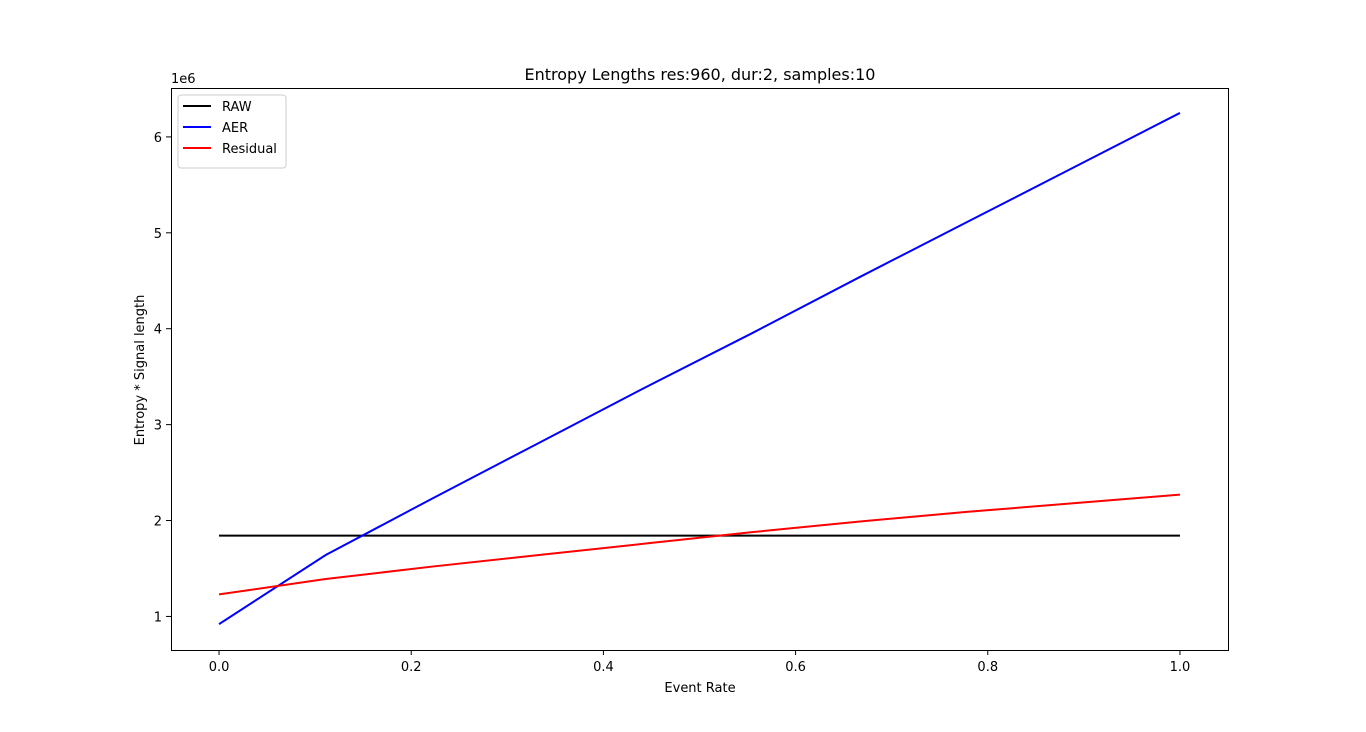 The width and height of the screenshot is (1366, 732). I want to click on x-tick-label: 0.4, so click(603, 667).